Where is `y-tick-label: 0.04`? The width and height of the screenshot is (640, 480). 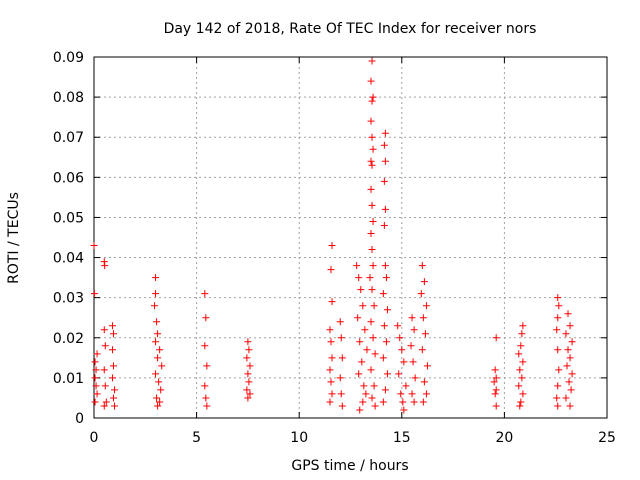
y-tick-label: 0.04 is located at coordinates (68, 259).